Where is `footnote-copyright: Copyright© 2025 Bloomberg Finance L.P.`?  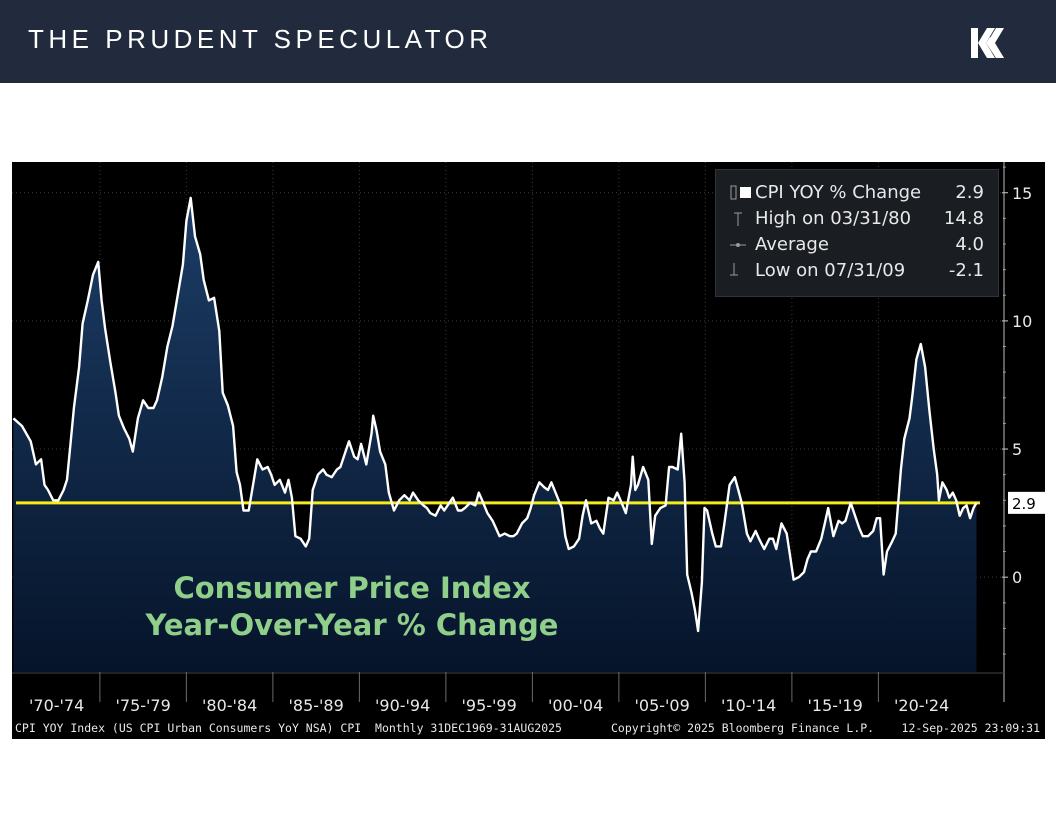 footnote-copyright: Copyright© 2025 Bloomberg Finance L.P. is located at coordinates (743, 728).